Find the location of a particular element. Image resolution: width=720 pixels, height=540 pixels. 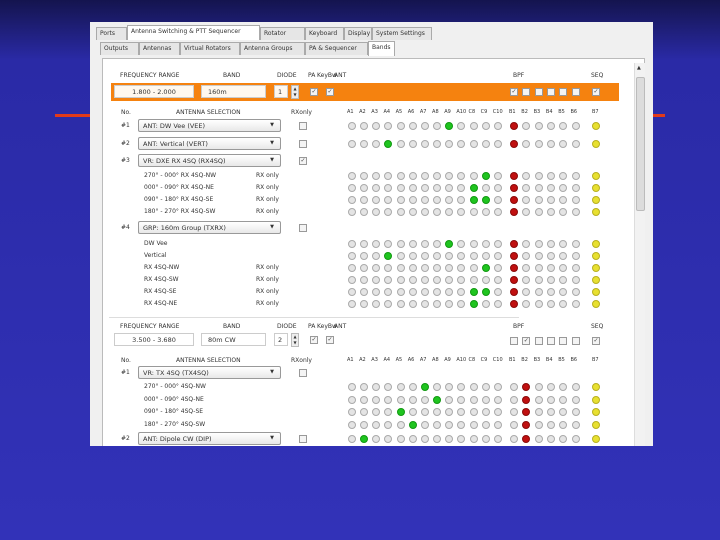

bpf-checkbox-B3 is located at coordinates (538, 92).